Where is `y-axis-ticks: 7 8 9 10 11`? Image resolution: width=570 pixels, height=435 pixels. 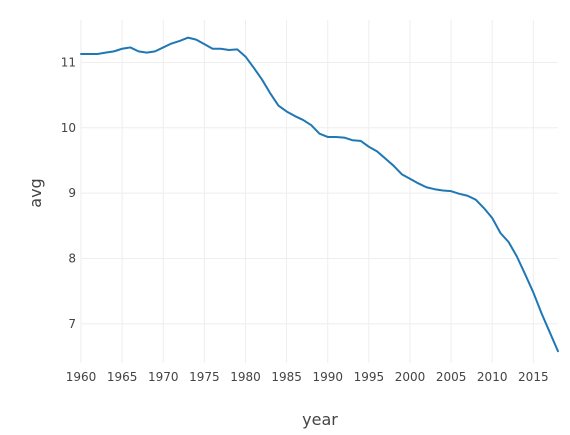
y-axis-ticks: 7 8 9 10 11 is located at coordinates (68, 192).